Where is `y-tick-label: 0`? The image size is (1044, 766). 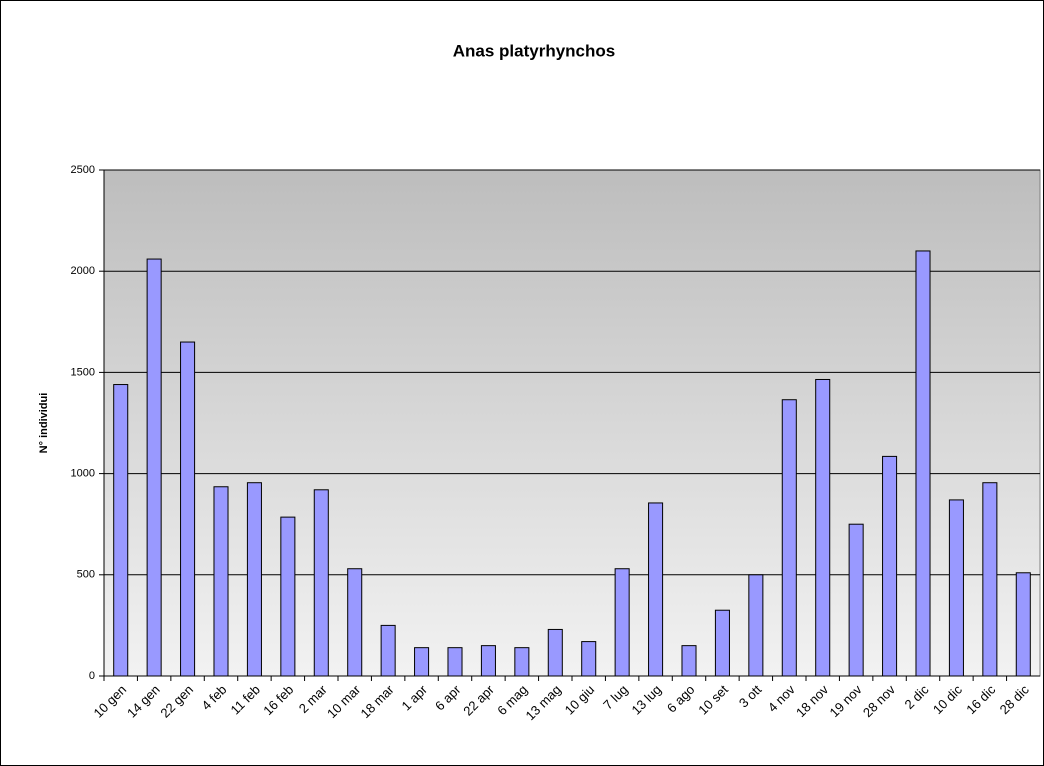 y-tick-label: 0 is located at coordinates (92, 676).